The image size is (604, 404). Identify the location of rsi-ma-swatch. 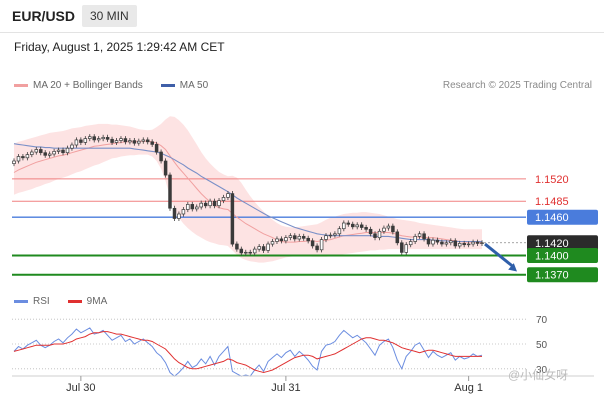
(74, 301).